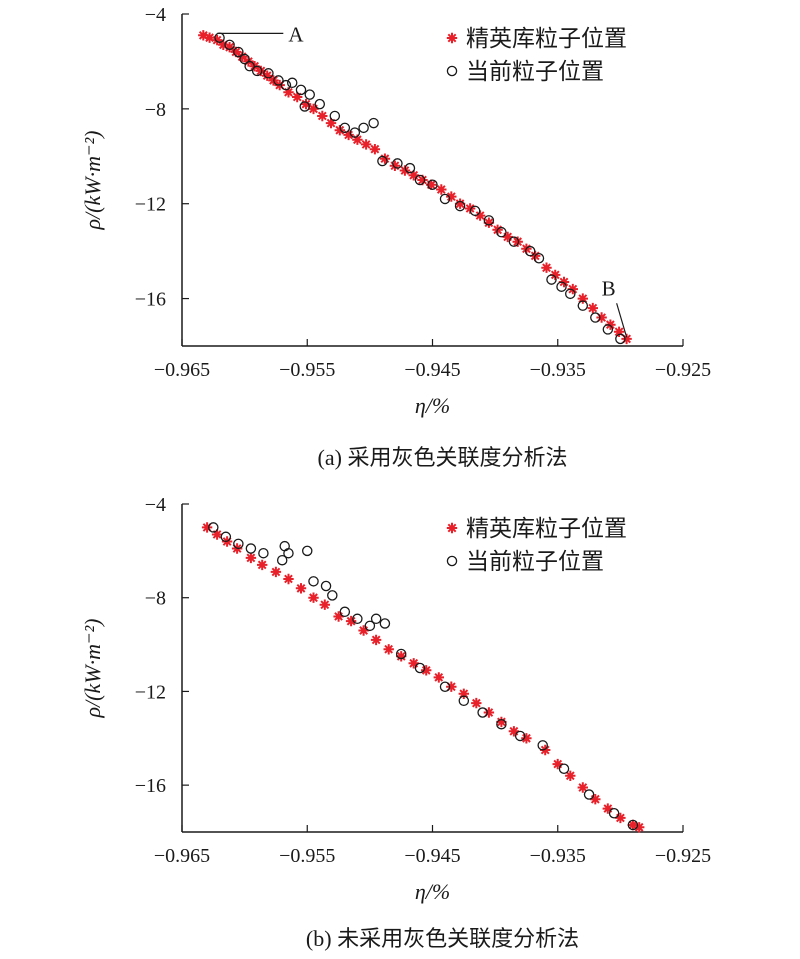  Describe the element at coordinates (683, 856) in the screenshot. I see `x-tick-label: −0.925` at that location.